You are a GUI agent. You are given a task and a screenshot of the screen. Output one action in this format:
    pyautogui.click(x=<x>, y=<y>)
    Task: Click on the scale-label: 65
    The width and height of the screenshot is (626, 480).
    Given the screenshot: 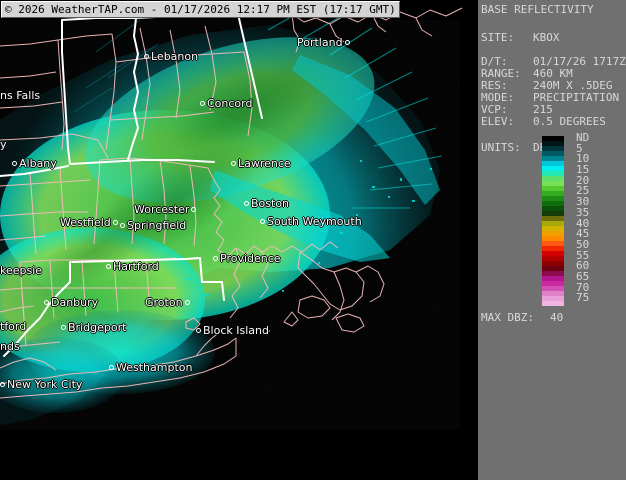 What is the action you would take?
    pyautogui.click(x=583, y=276)
    